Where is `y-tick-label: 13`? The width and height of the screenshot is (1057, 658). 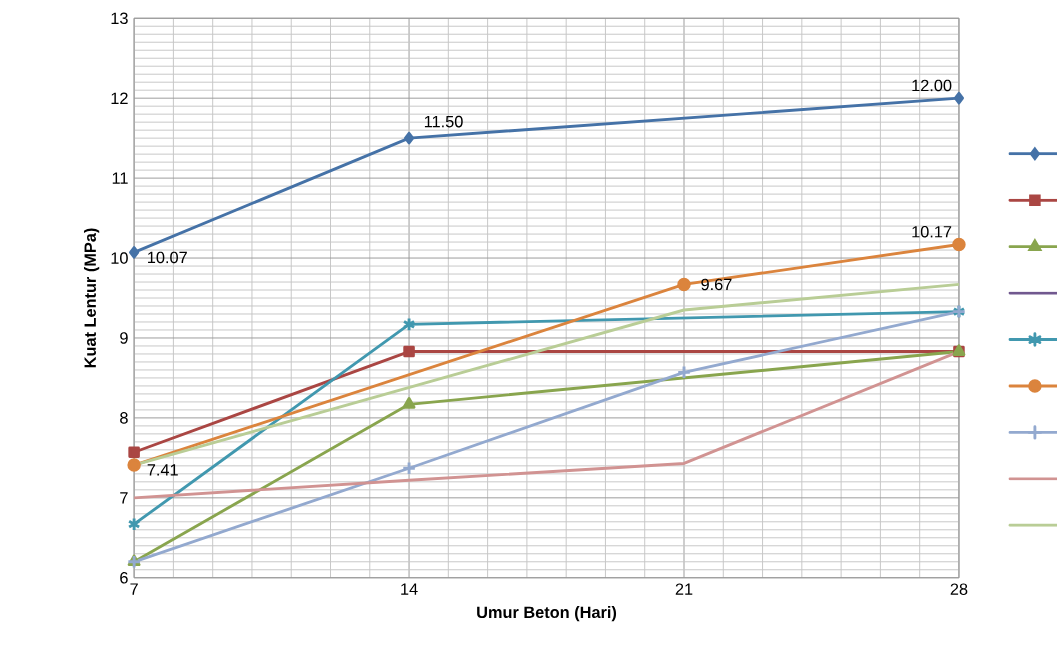
y-tick-label: 13 is located at coordinates (119, 18).